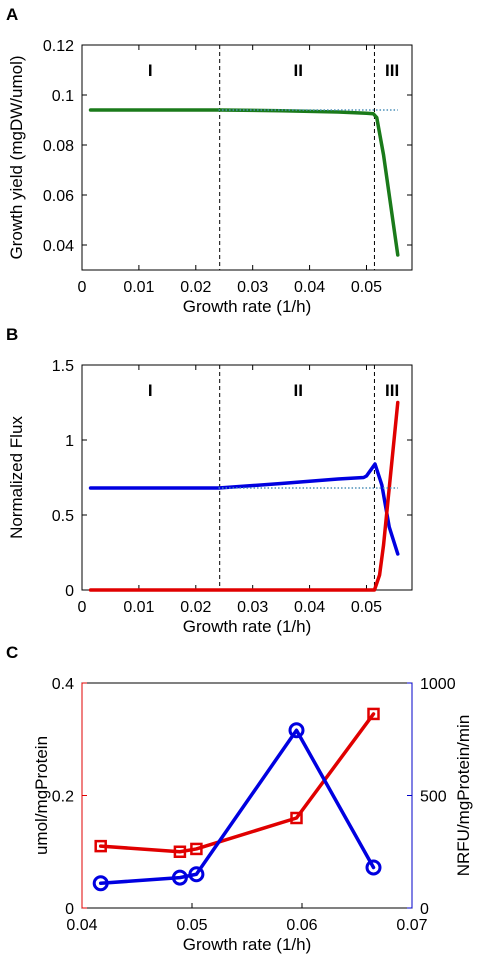 This screenshot has width=486, height=971. Describe the element at coordinates (12, 334) in the screenshot. I see `panel-letter: B` at that location.